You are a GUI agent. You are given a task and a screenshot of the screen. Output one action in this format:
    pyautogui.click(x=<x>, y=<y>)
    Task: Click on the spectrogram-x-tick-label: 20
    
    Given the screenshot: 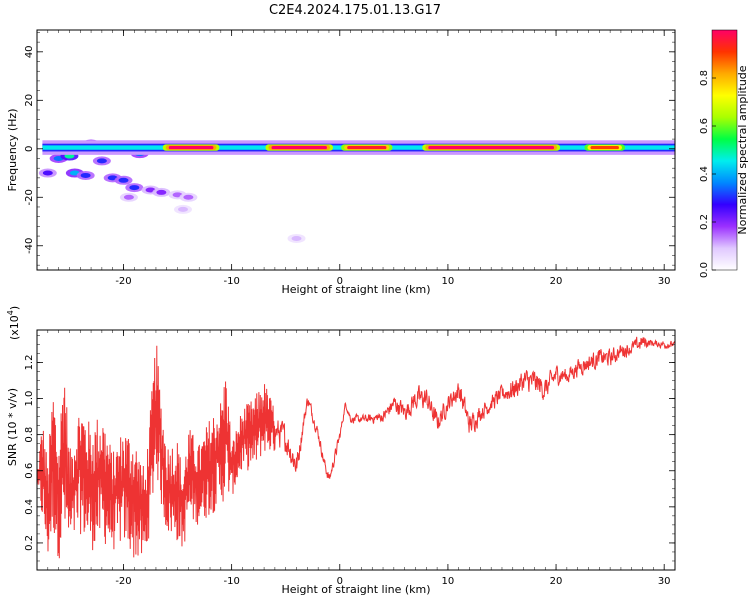 What is the action you would take?
    pyautogui.click(x=556, y=281)
    